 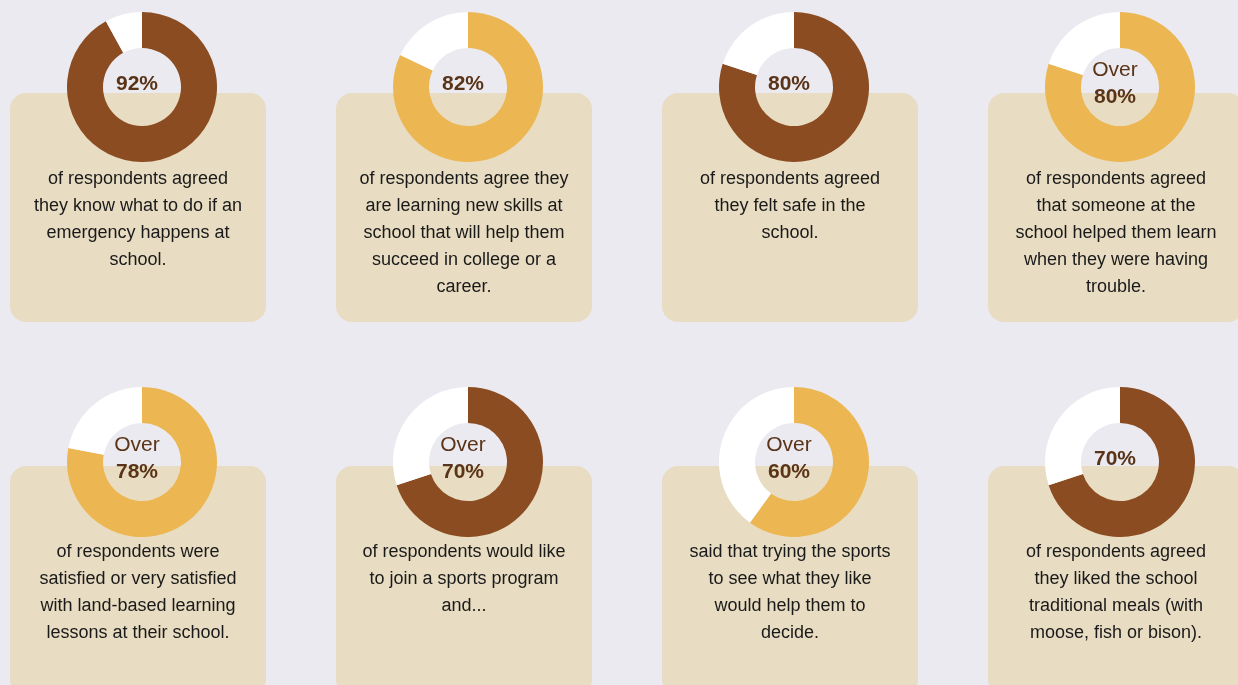 I want to click on text: Over 78%, so click(x=137, y=457).